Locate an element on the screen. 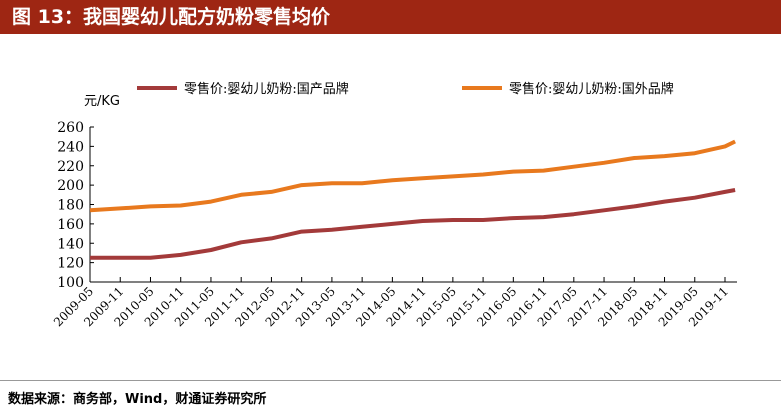 The width and height of the screenshot is (781, 420). y-tick-label: 120 is located at coordinates (70, 264).